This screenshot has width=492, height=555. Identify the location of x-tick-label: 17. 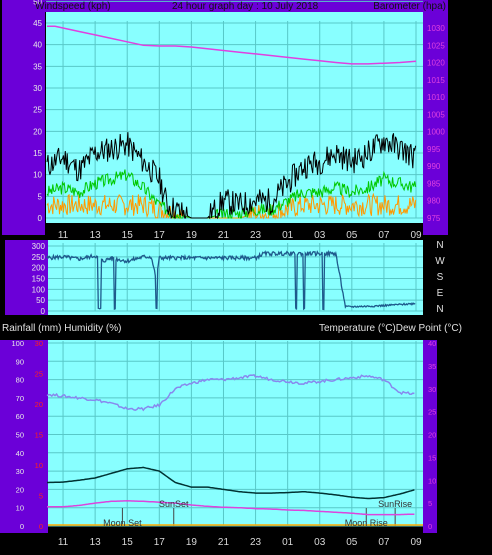
(160, 235).